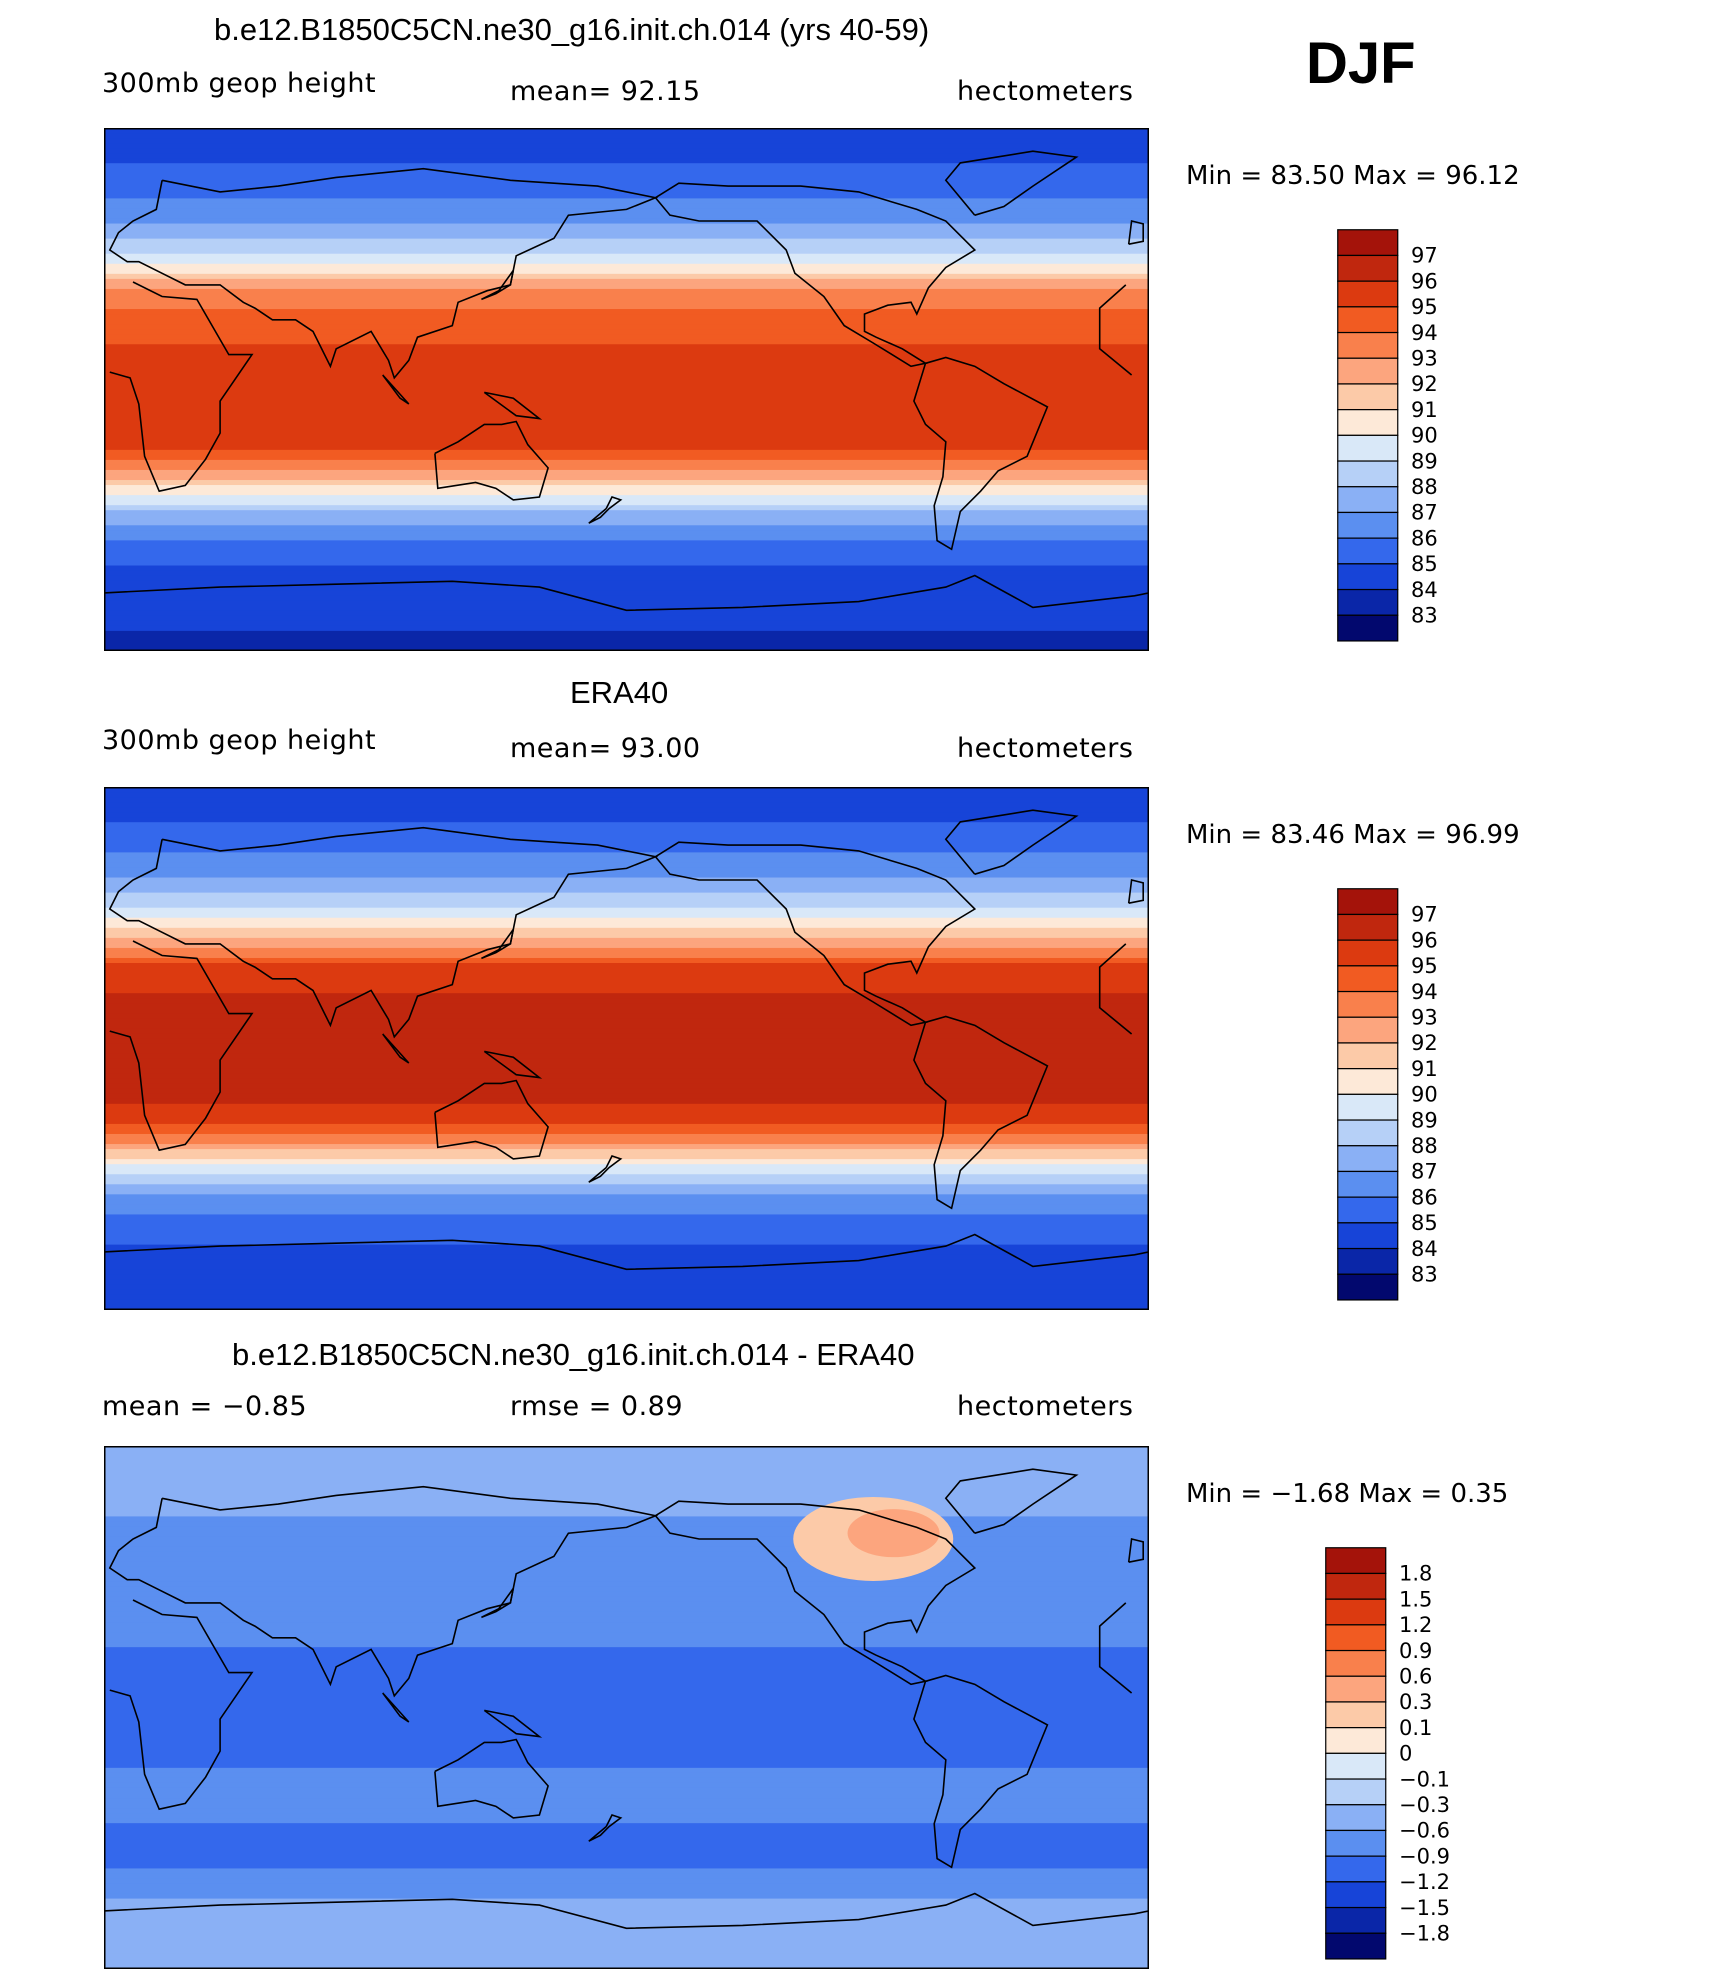 The width and height of the screenshot is (1710, 1986). I want to click on colorbar-tick-label: −1.5, so click(1424, 1908).